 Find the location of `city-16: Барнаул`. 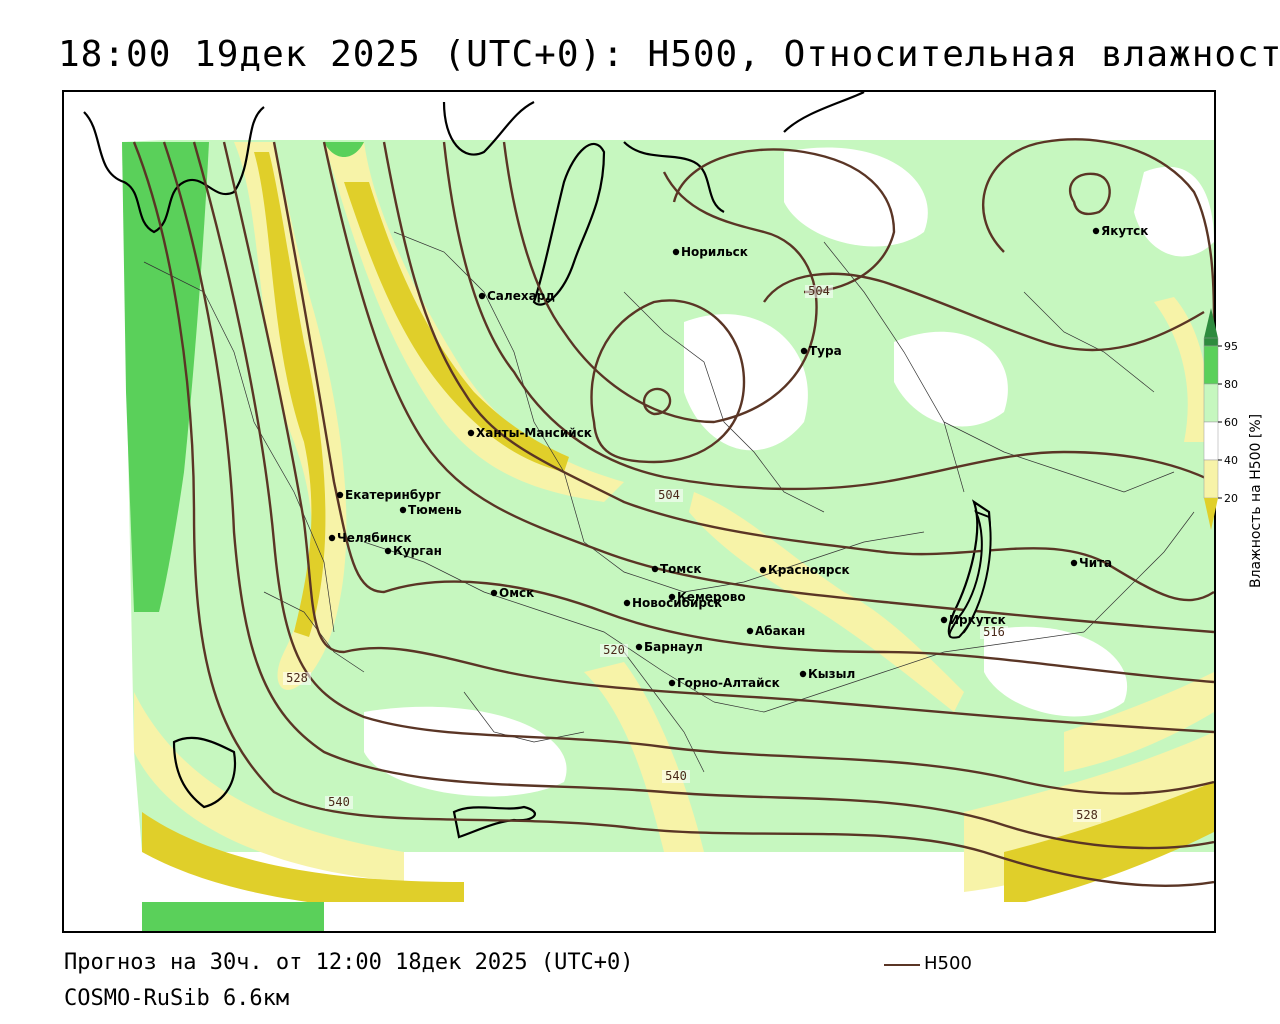

city-16: Барнаул is located at coordinates (669, 647).